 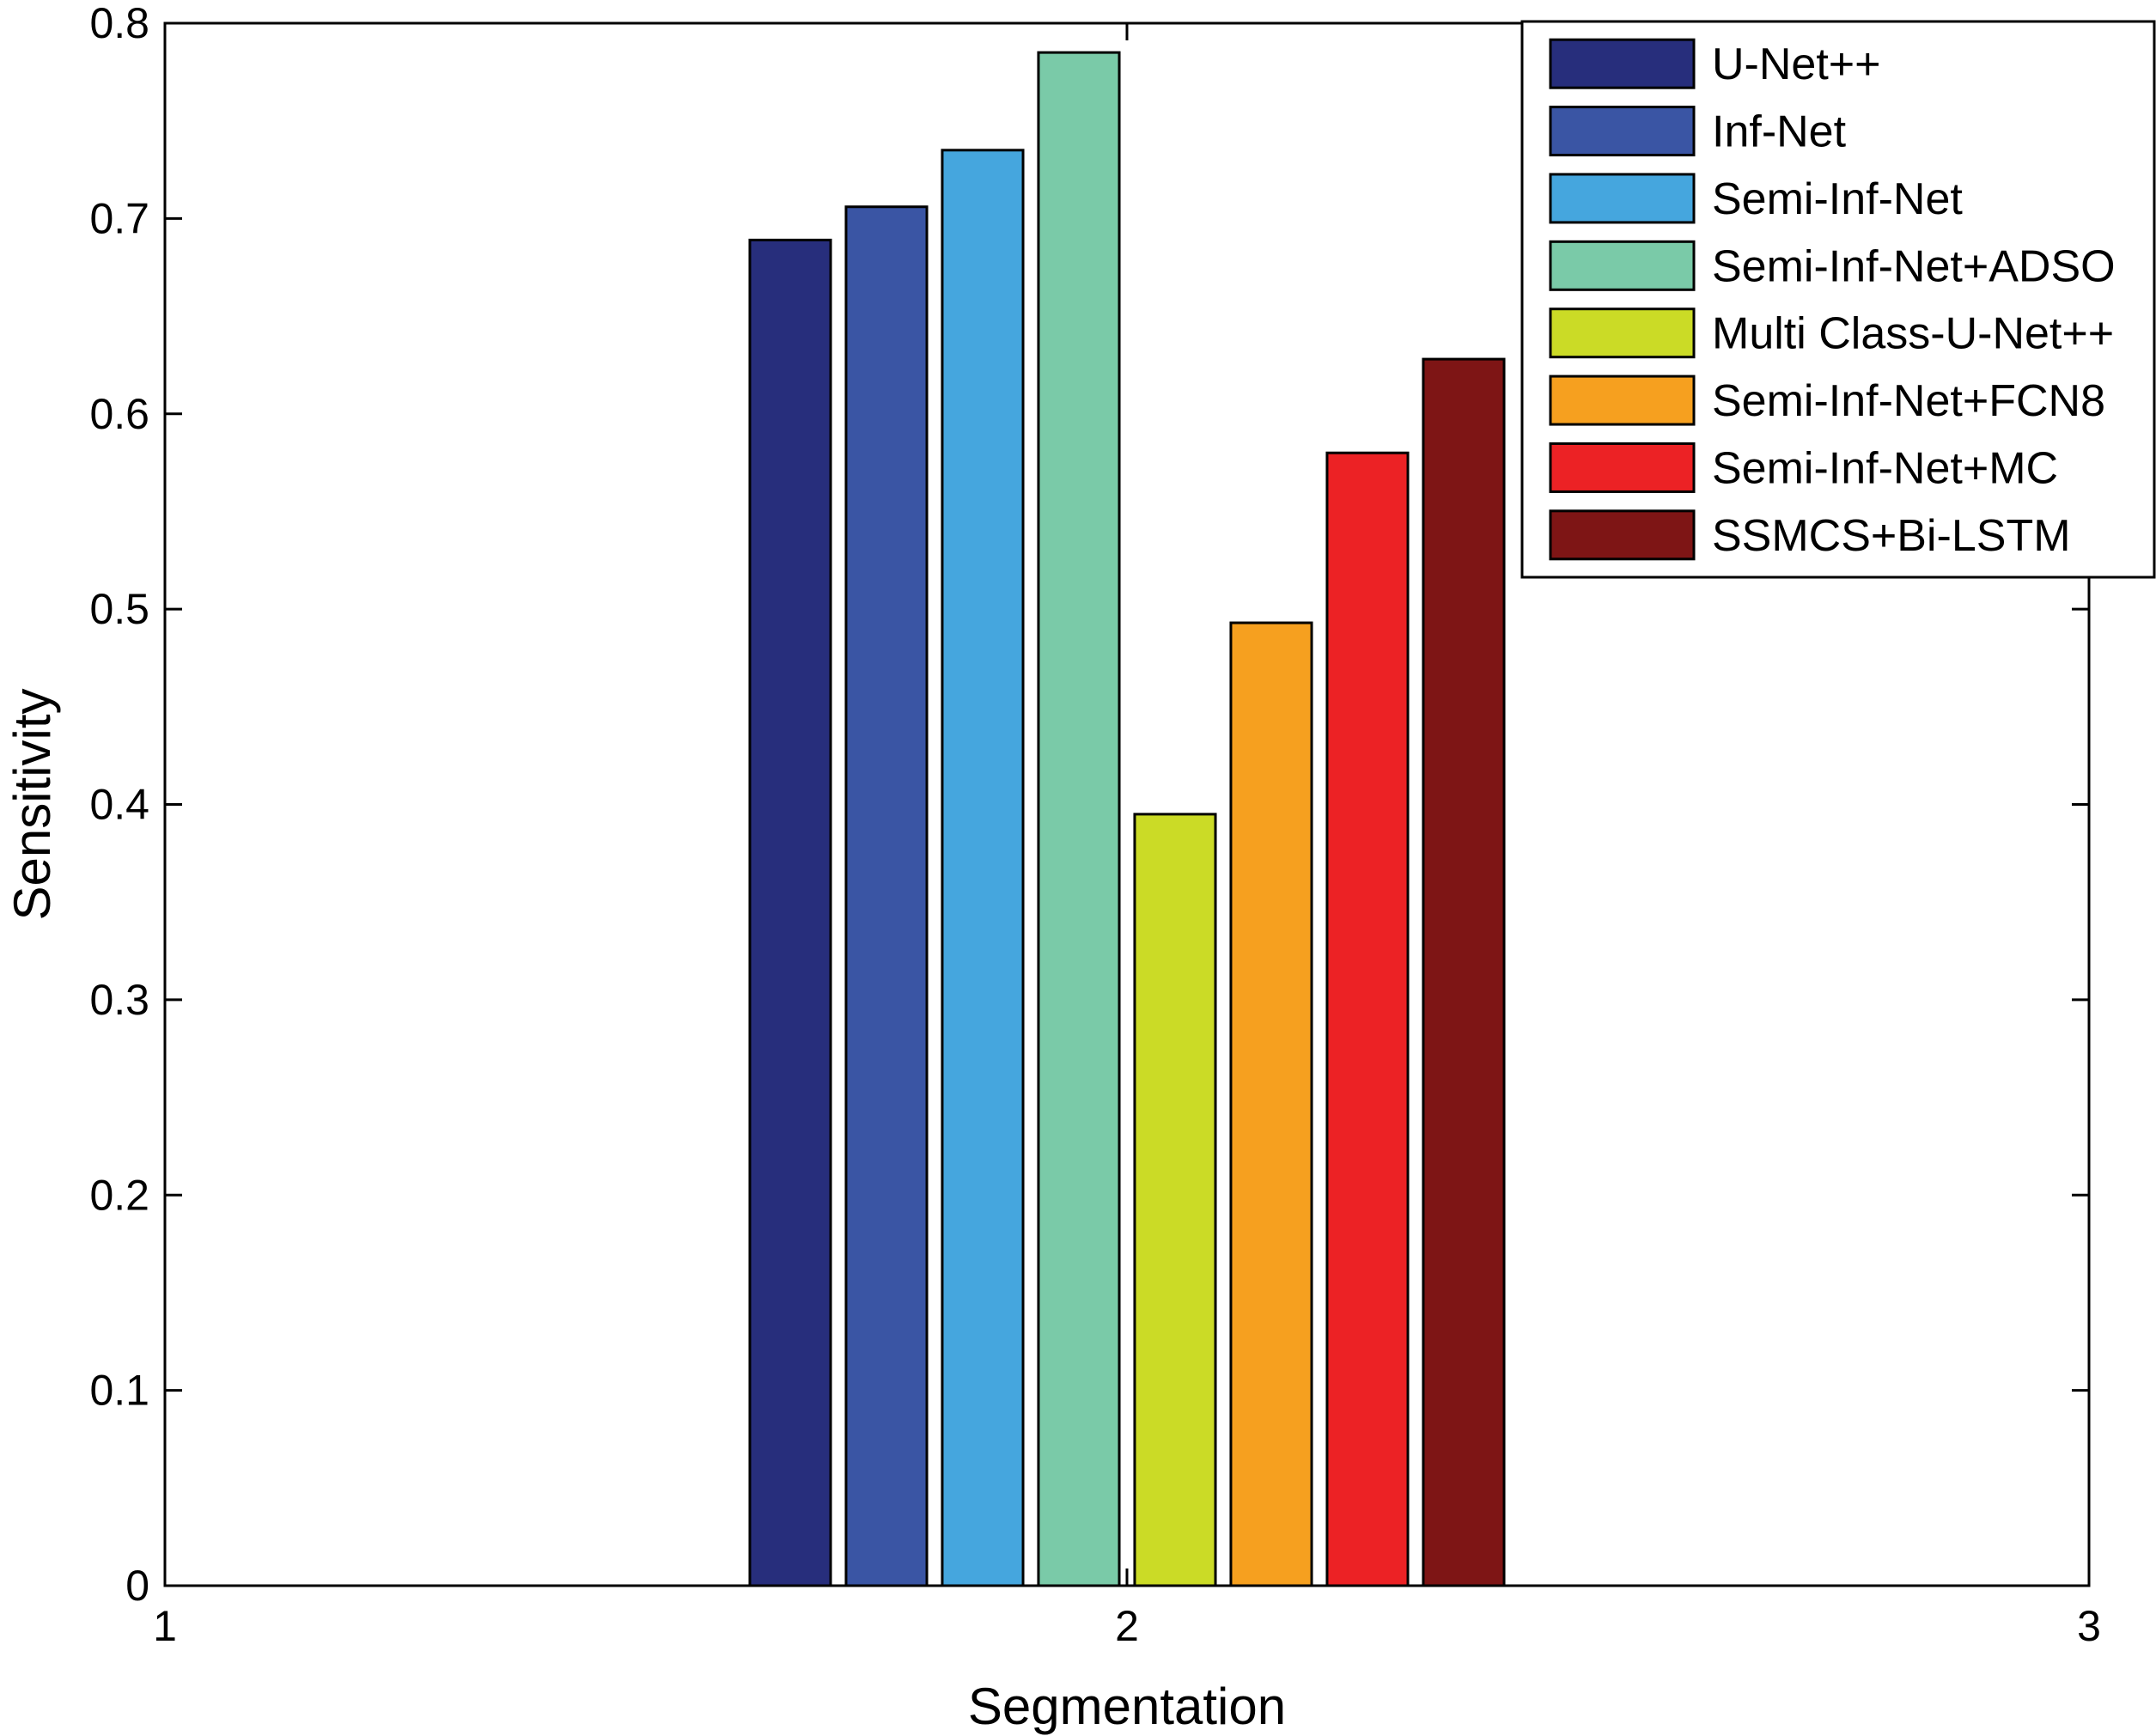 What do you see at coordinates (1797, 65) in the screenshot?
I see `legend-label: U-Net++` at bounding box center [1797, 65].